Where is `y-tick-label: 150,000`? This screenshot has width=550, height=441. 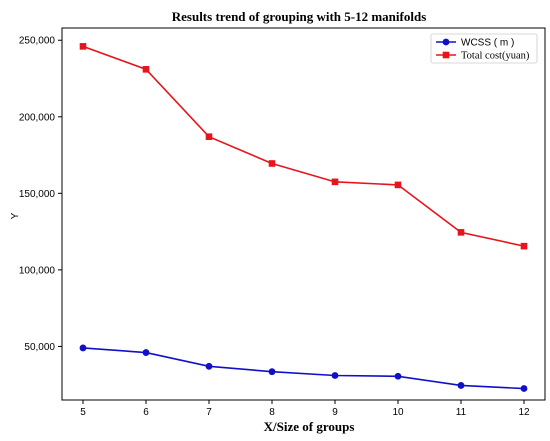 y-tick-label: 150,000 is located at coordinates (37, 194).